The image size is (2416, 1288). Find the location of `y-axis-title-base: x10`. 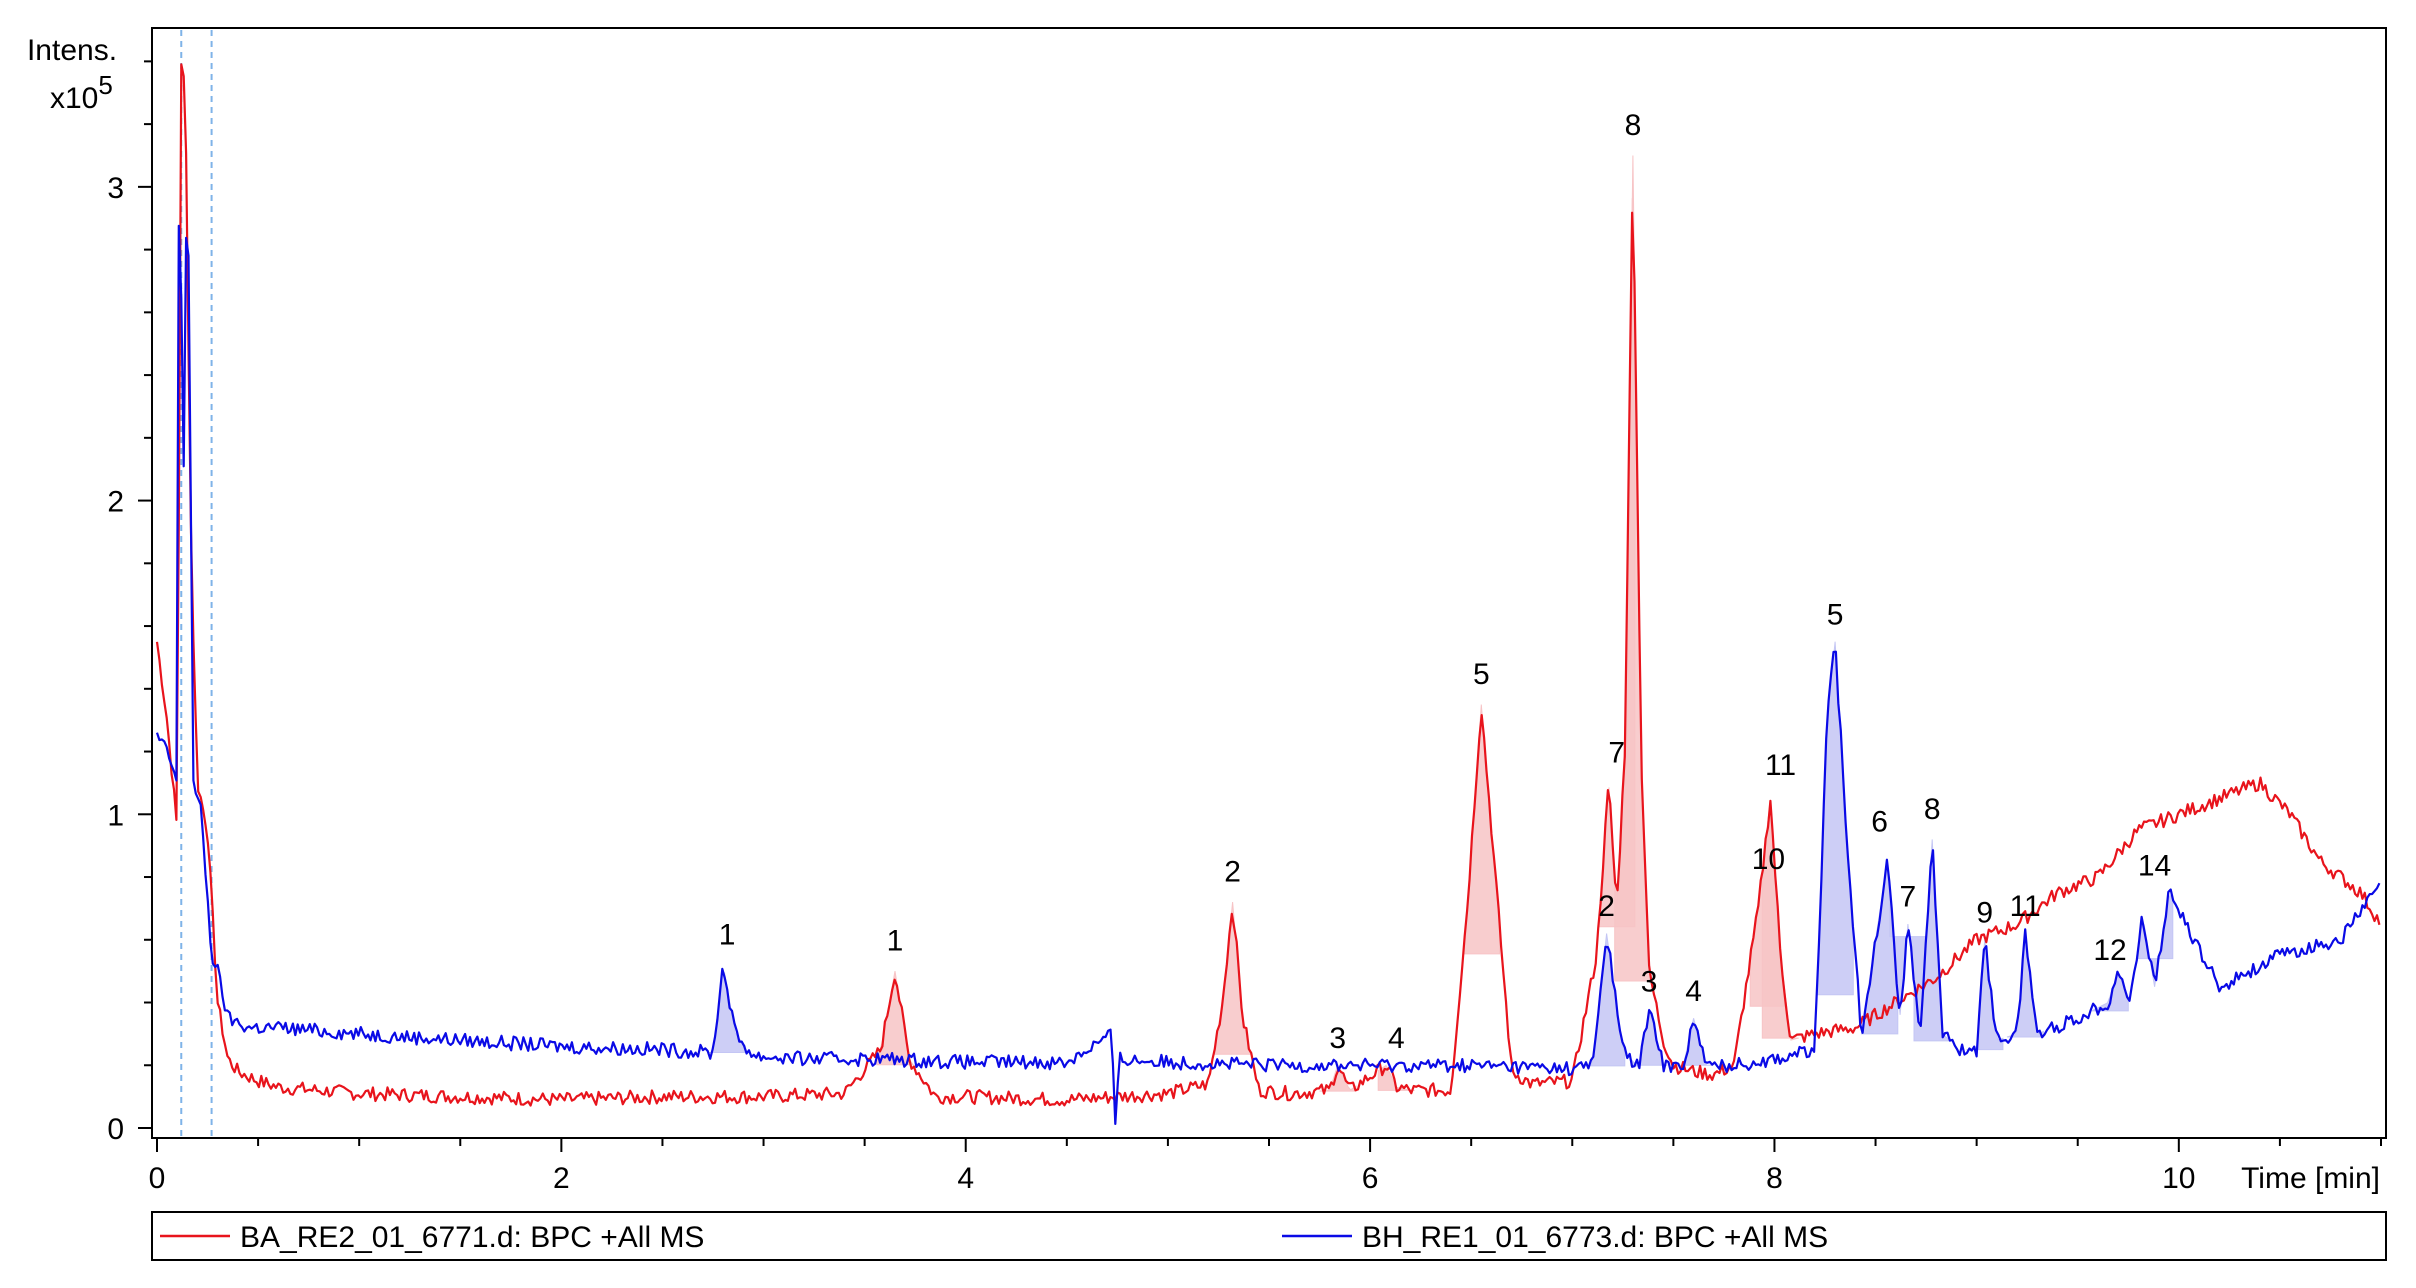

y-axis-title-base: x10 is located at coordinates (74, 98).